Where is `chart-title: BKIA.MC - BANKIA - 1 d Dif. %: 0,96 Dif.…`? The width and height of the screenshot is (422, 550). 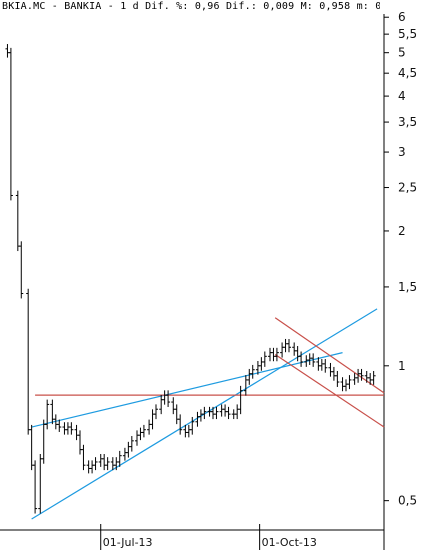 chart-title: BKIA.MC - BANKIA - 1 d Dif. %: 0,96 Dif.… is located at coordinates (191, 6).